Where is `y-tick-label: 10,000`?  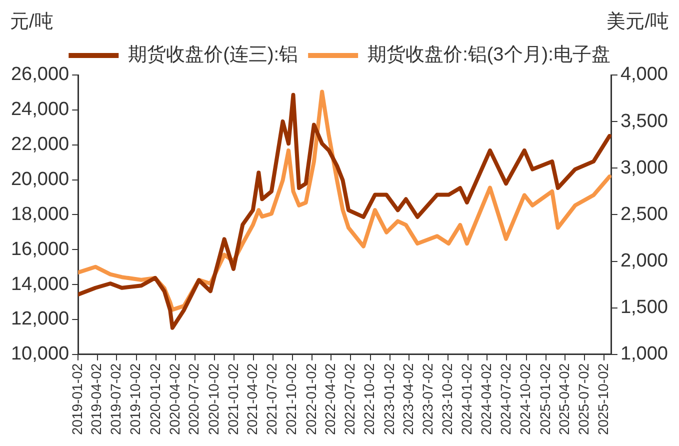 y-tick-label: 10,000 is located at coordinates (40, 354).